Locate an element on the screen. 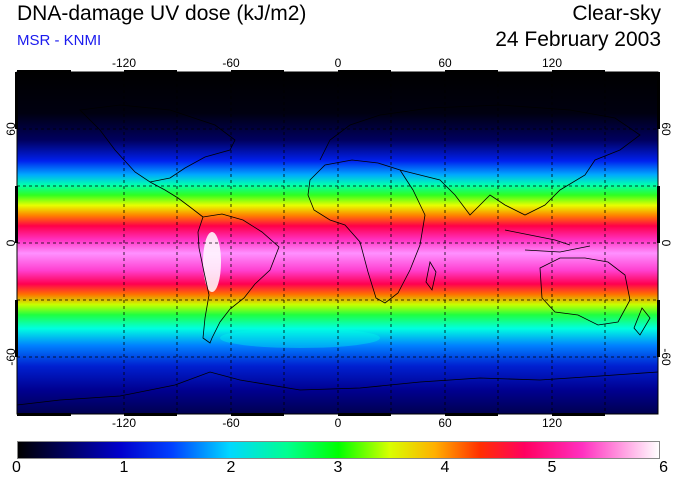  north-america-coast is located at coordinates (157, 143).